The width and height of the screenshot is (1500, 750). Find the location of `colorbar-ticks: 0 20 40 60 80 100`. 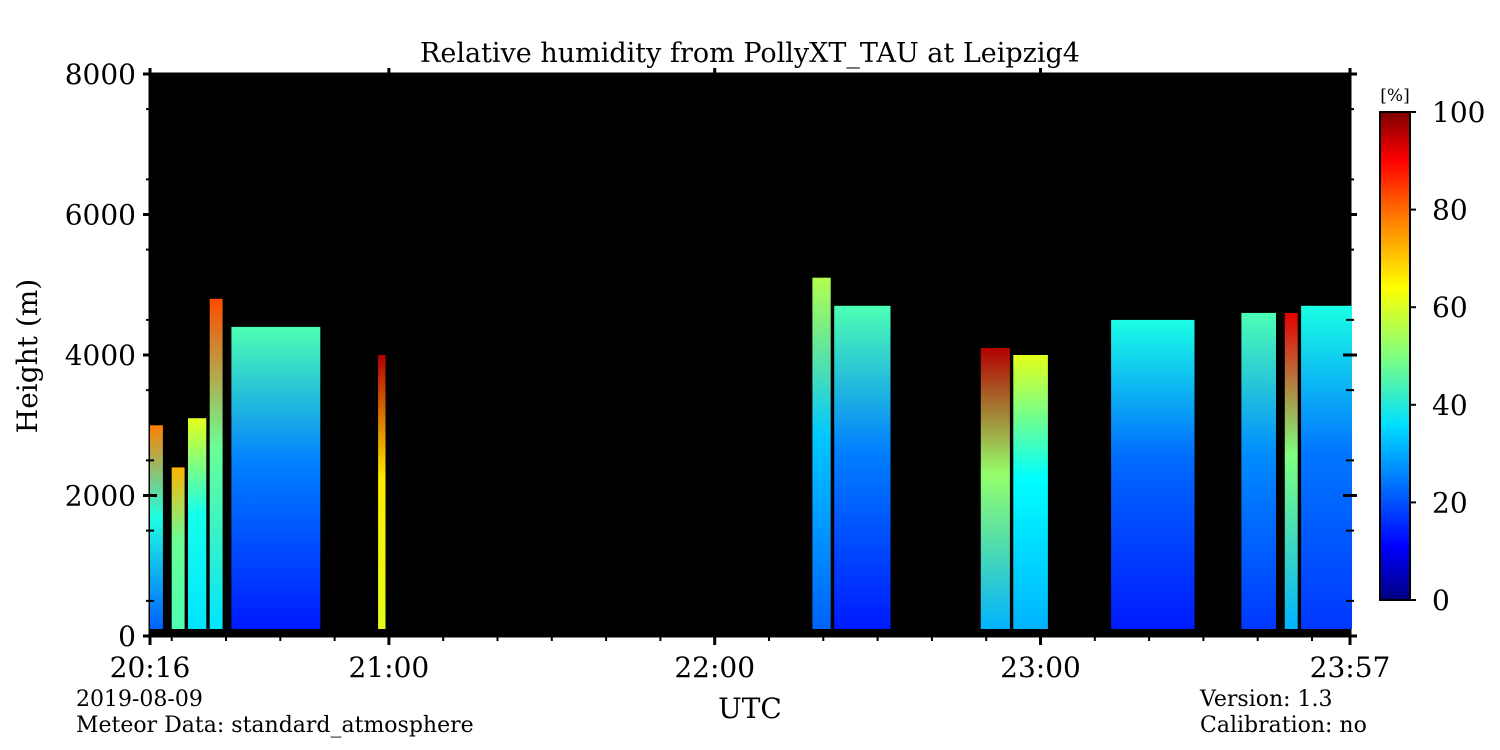

colorbar-ticks: 0 20 40 60 80 100 is located at coordinates (1447, 356).